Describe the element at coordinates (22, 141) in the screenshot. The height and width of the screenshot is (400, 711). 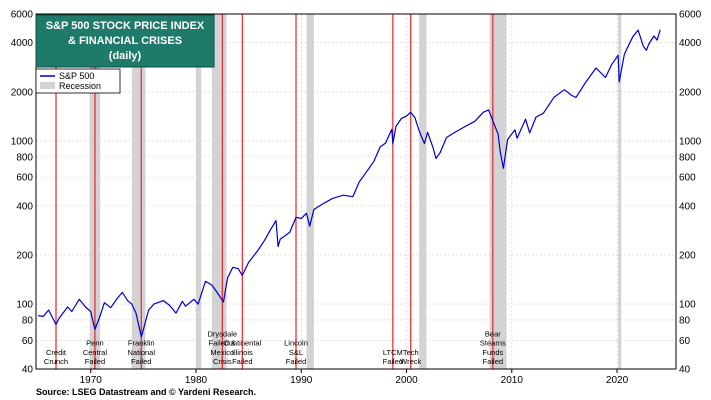
I see `y-tick-label-left-8: 1000` at that location.